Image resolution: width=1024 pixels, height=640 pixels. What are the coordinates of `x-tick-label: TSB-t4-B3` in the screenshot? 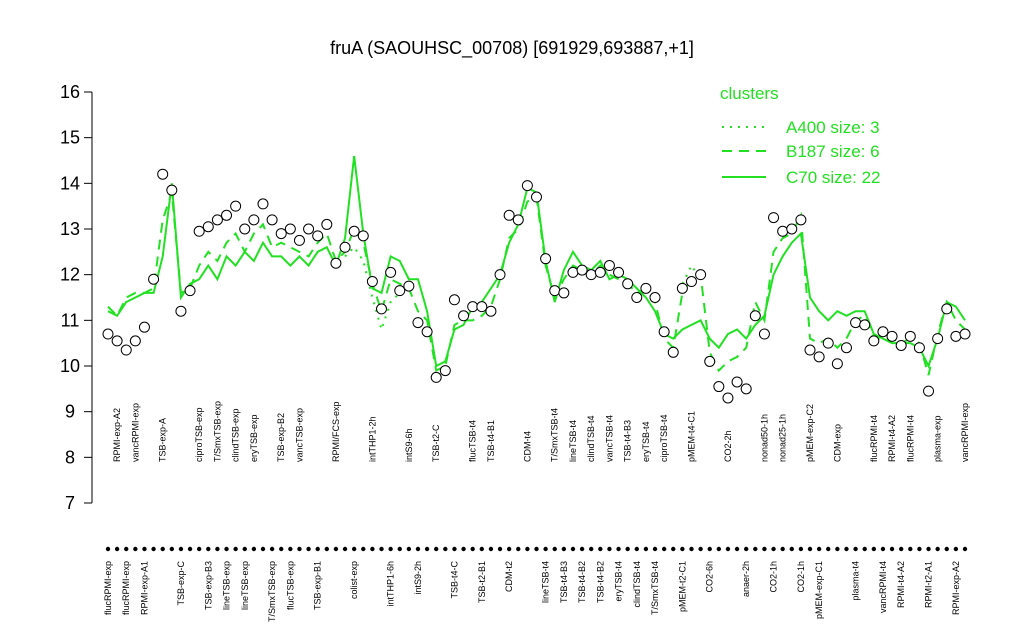 It's located at (564, 582).